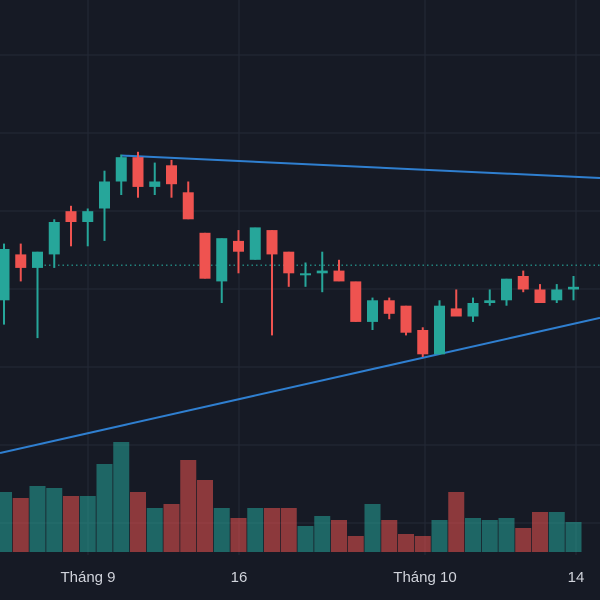  I want to click on x-tick-label: 16, so click(239, 577).